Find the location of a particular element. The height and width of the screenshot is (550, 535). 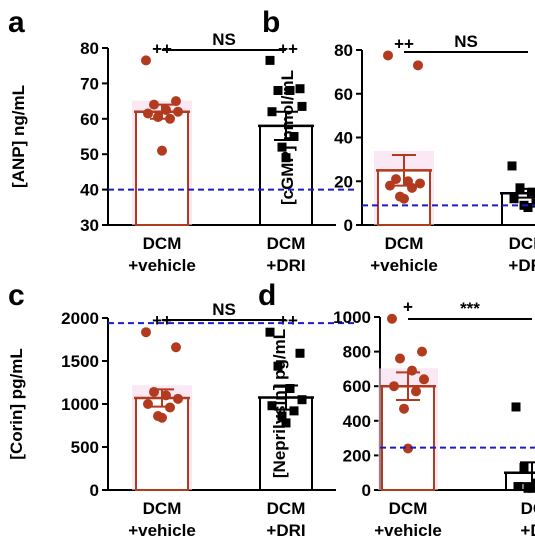

y-tick-label: 1500 is located at coordinates (80, 361).